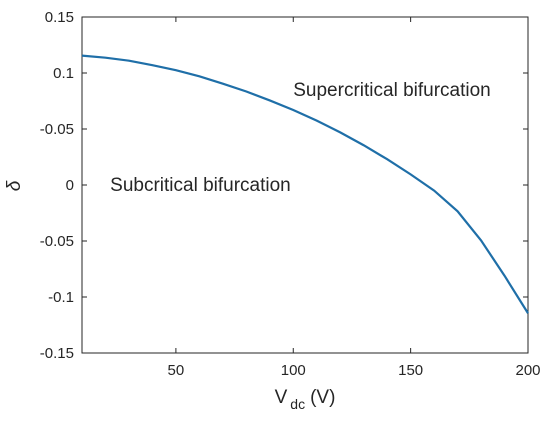 The height and width of the screenshot is (422, 550). Describe the element at coordinates (391, 90) in the screenshot. I see `annotation-supercritical: Supercritical bifurcation` at that location.